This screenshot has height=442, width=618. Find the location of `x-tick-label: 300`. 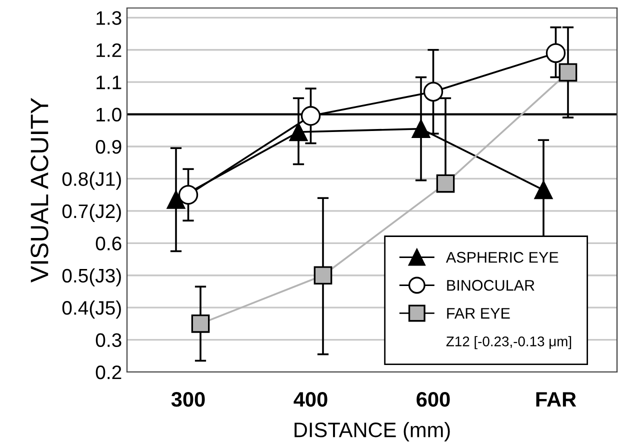

x-tick-label: 300 is located at coordinates (188, 399).